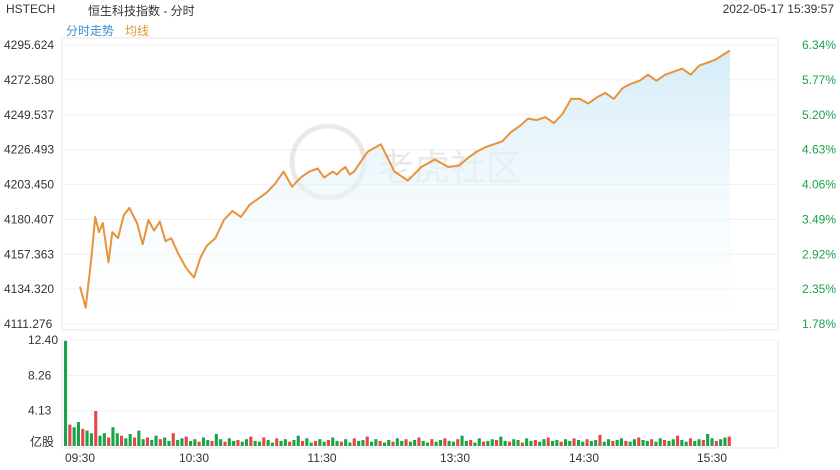 Image resolution: width=840 pixels, height=470 pixels. Describe the element at coordinates (29, 254) in the screenshot. I see `price-tick-label: 4157.363` at that location.